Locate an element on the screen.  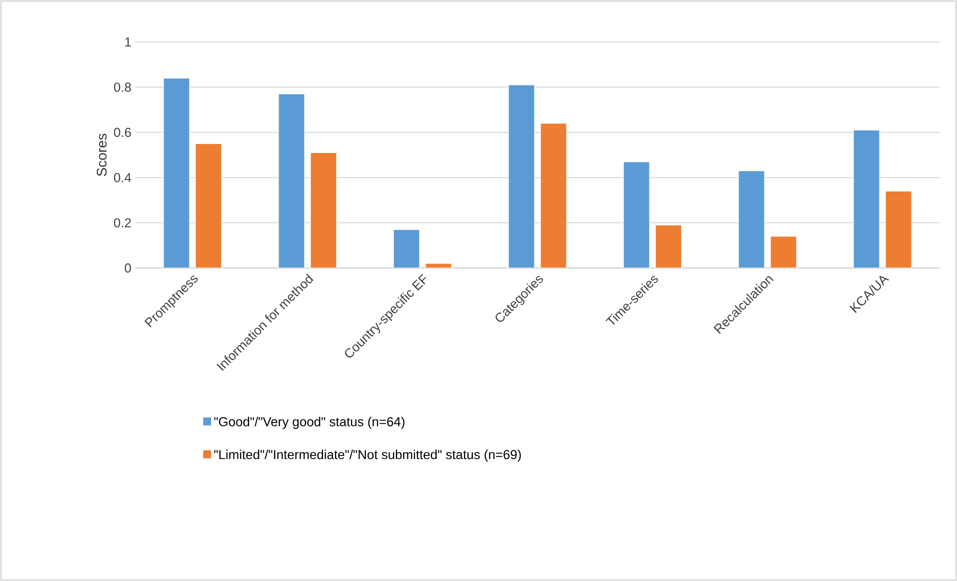
y-tick-label: 0 is located at coordinates (127, 268).